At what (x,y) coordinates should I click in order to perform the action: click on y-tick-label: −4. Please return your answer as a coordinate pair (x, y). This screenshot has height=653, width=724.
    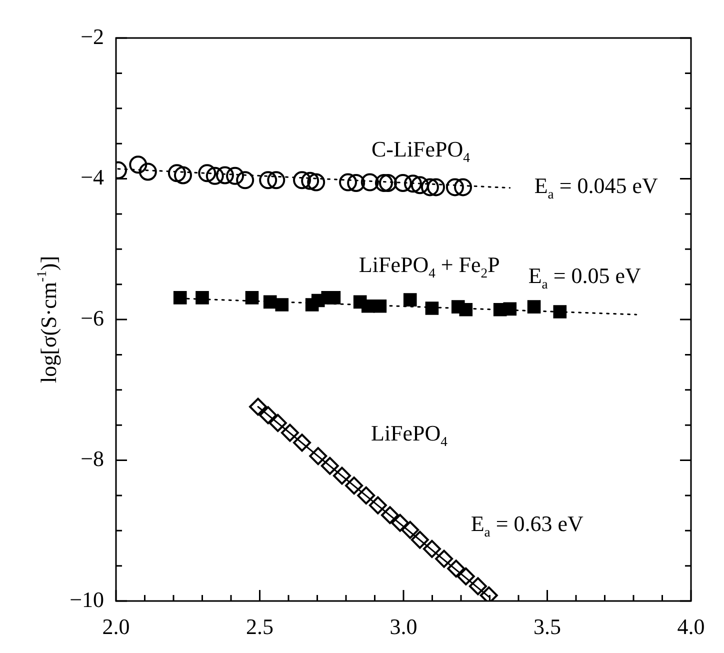
    Looking at the image, I should click on (92, 177).